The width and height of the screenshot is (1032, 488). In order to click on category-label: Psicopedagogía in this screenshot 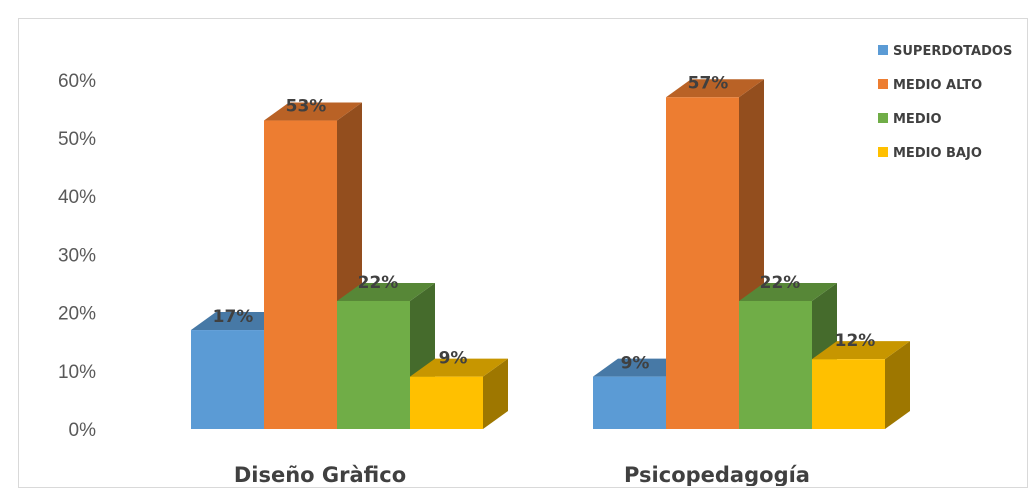, I will do `click(717, 474)`.